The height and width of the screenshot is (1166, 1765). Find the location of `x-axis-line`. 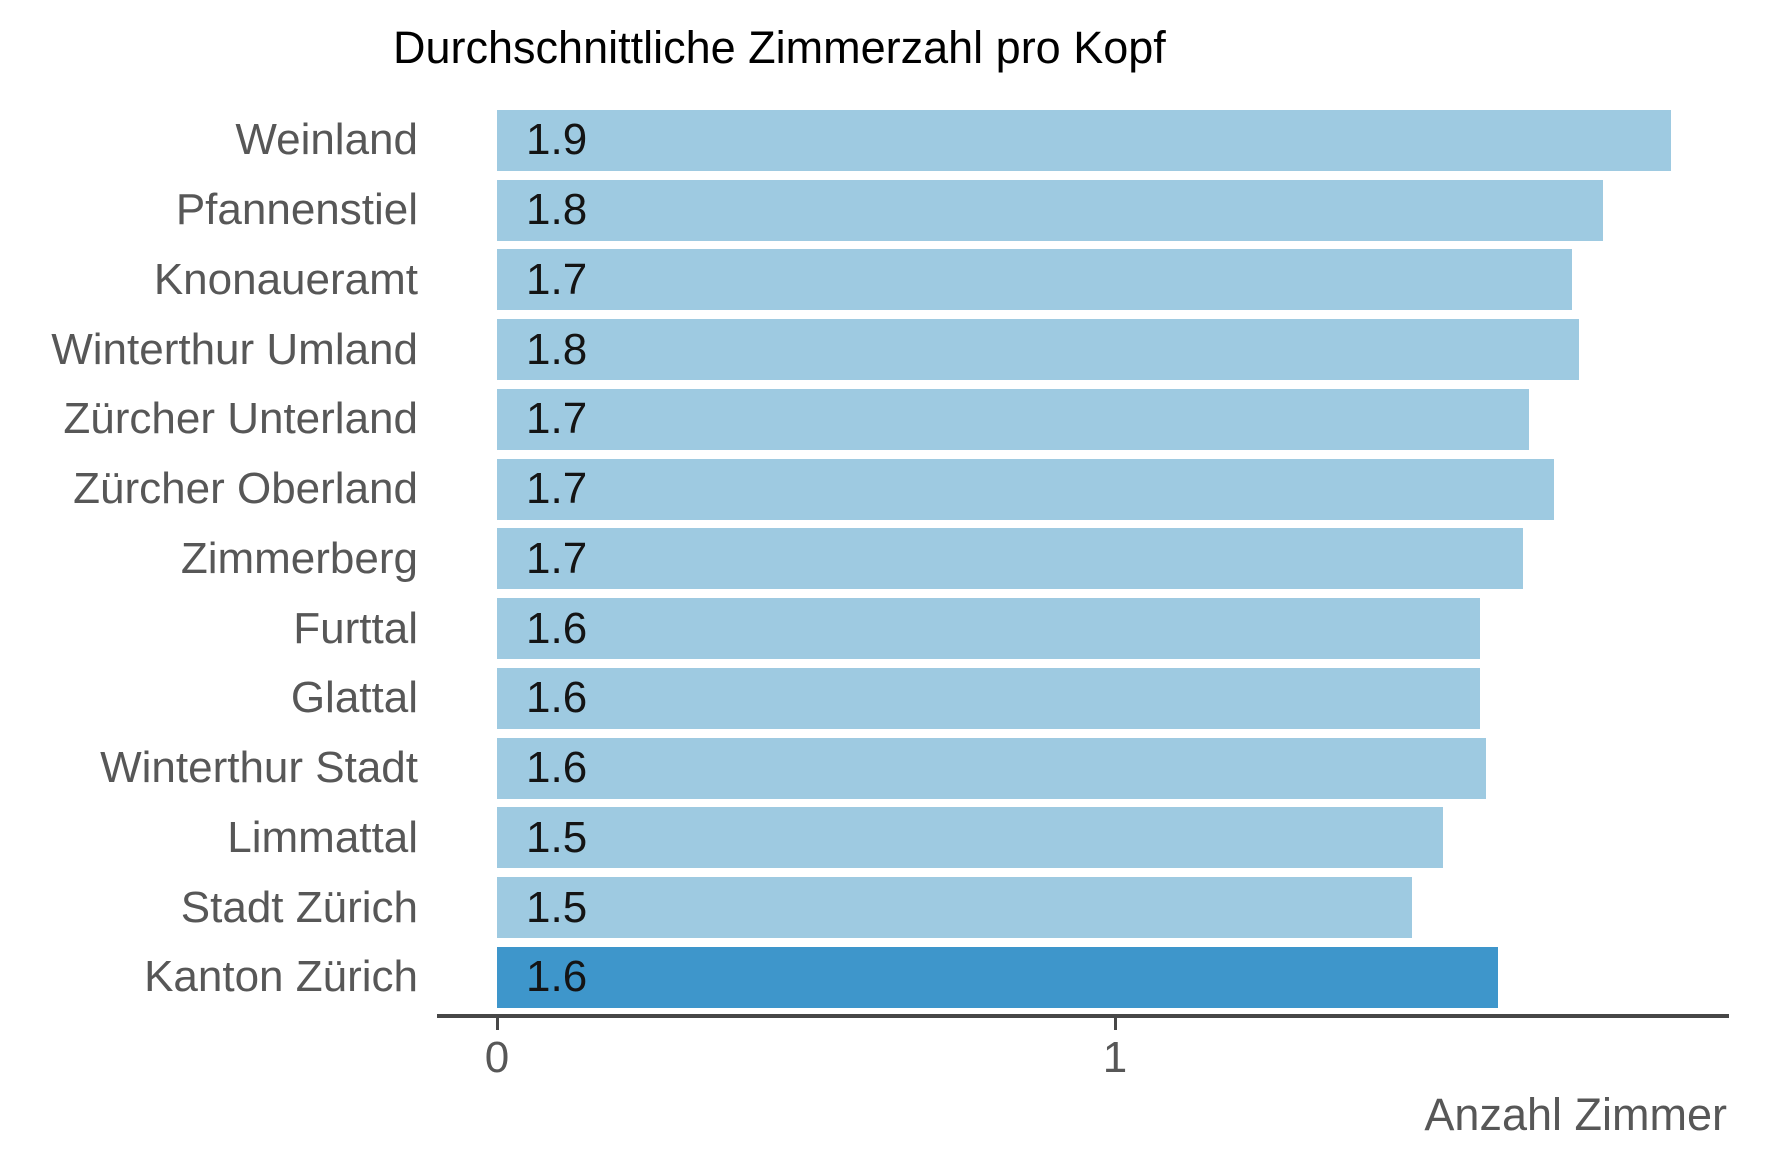

x-axis-line is located at coordinates (1083, 1016).